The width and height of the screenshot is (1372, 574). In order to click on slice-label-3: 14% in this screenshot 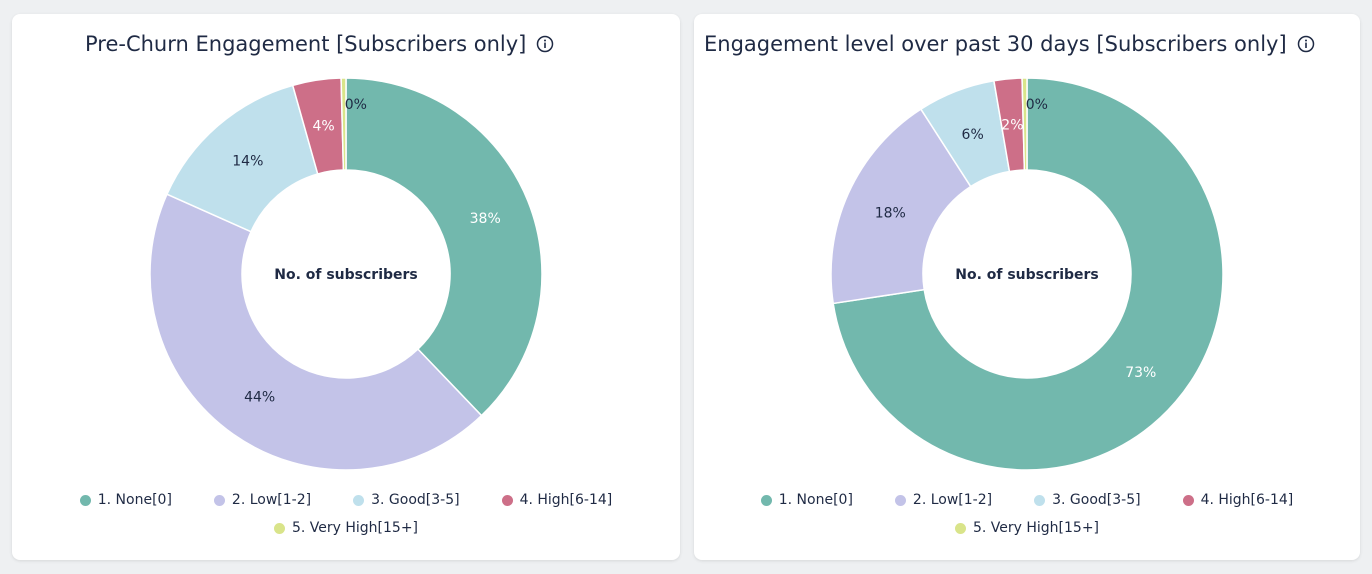, I will do `click(247, 162)`.